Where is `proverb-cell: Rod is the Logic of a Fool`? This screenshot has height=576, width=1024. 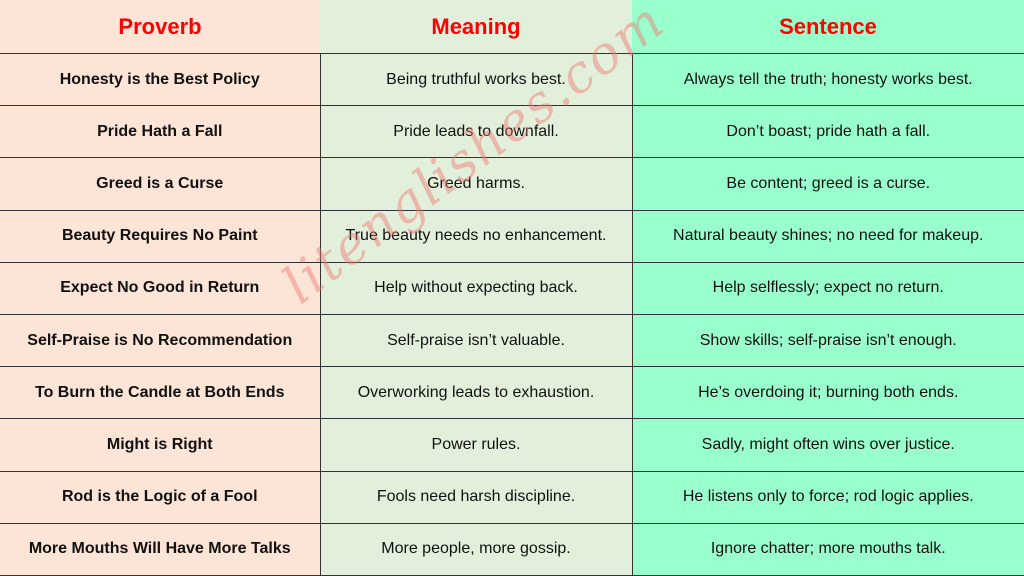 proverb-cell: Rod is the Logic of a Fool is located at coordinates (160, 497).